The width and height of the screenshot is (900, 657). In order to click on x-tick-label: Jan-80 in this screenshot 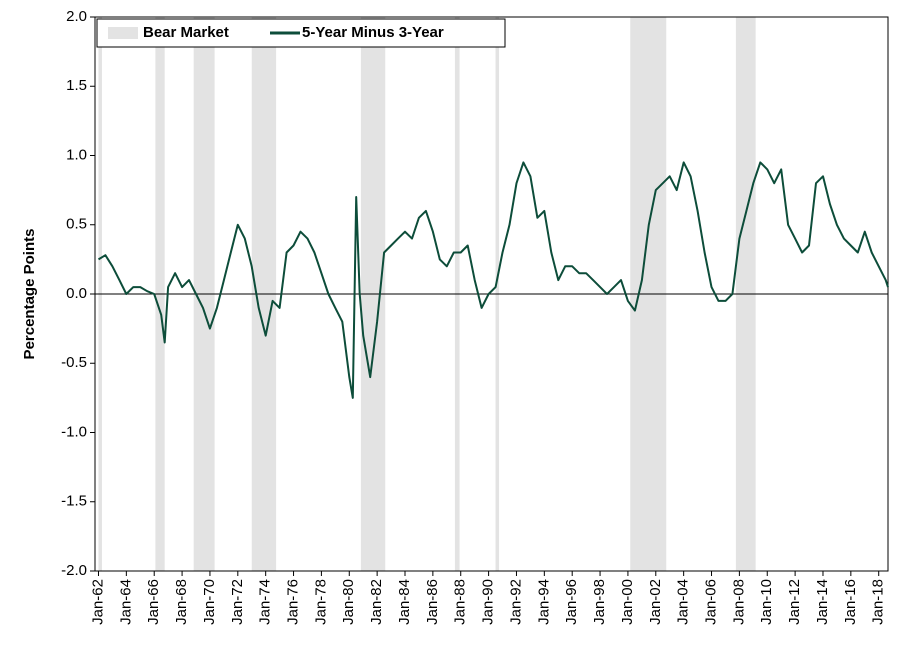, I will do `click(348, 602)`.